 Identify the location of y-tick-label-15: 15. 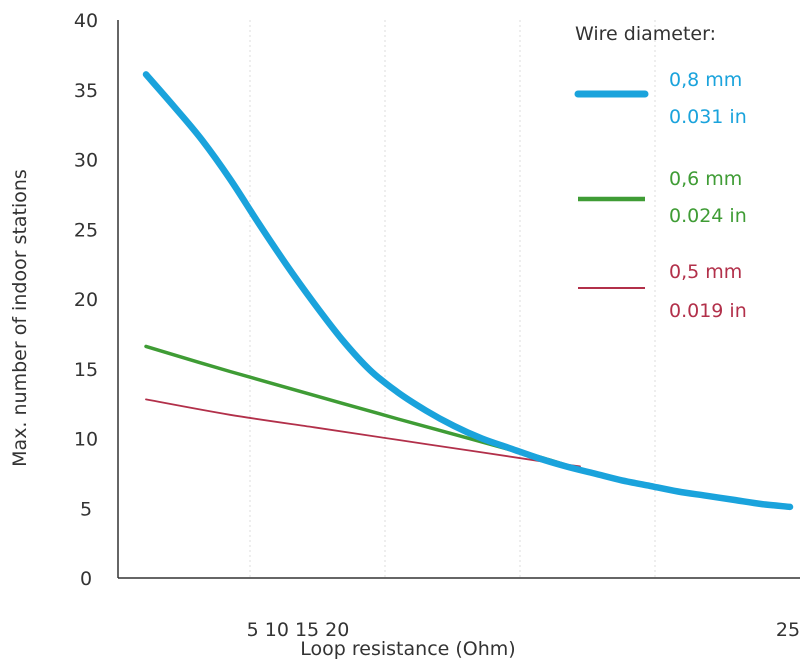
(86, 370).